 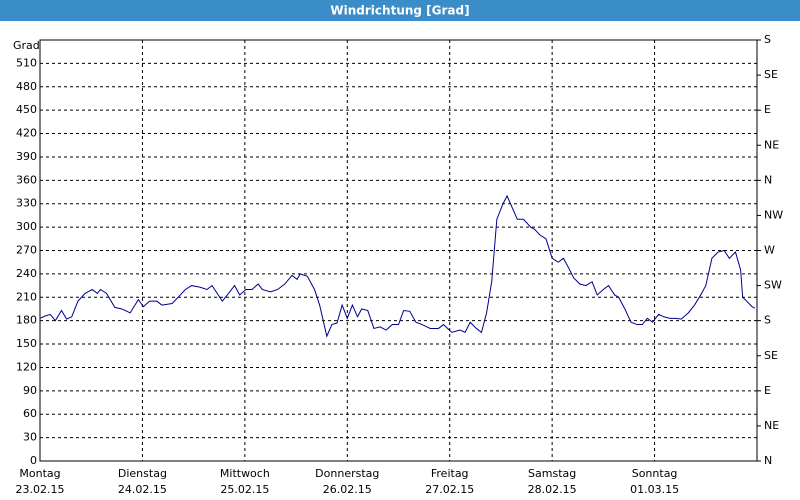 I want to click on x-tick-label: Freitag, so click(x=450, y=473).